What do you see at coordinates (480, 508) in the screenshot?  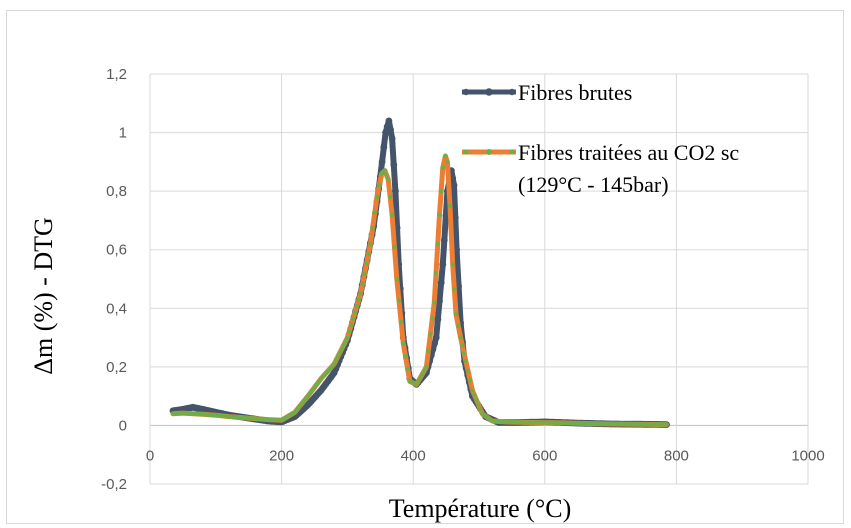 I see `x-axis-title: Température (°C)` at bounding box center [480, 508].